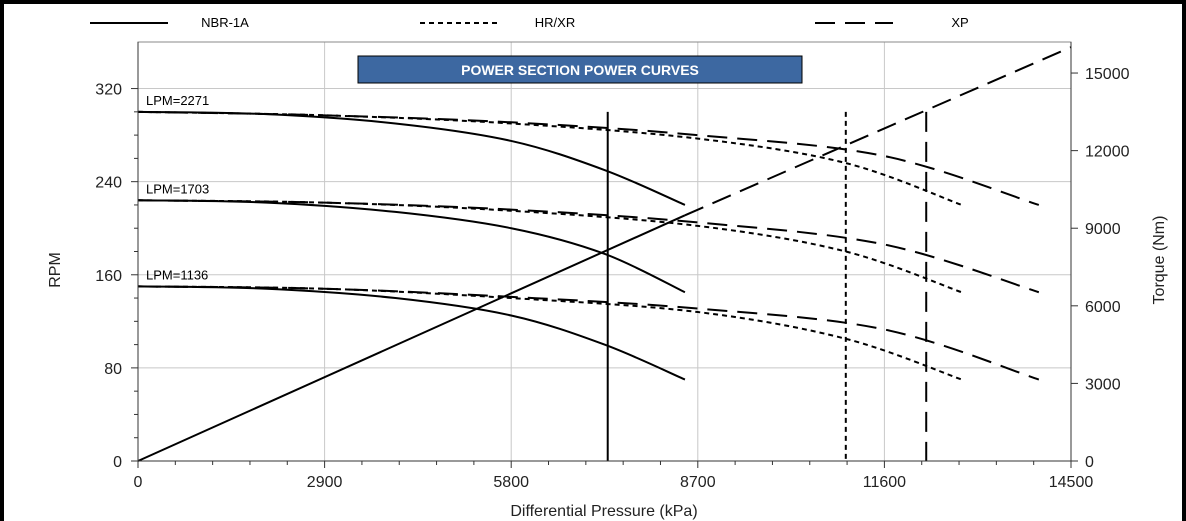 The height and width of the screenshot is (521, 1186). I want to click on y-tick-label: 80, so click(113, 369).